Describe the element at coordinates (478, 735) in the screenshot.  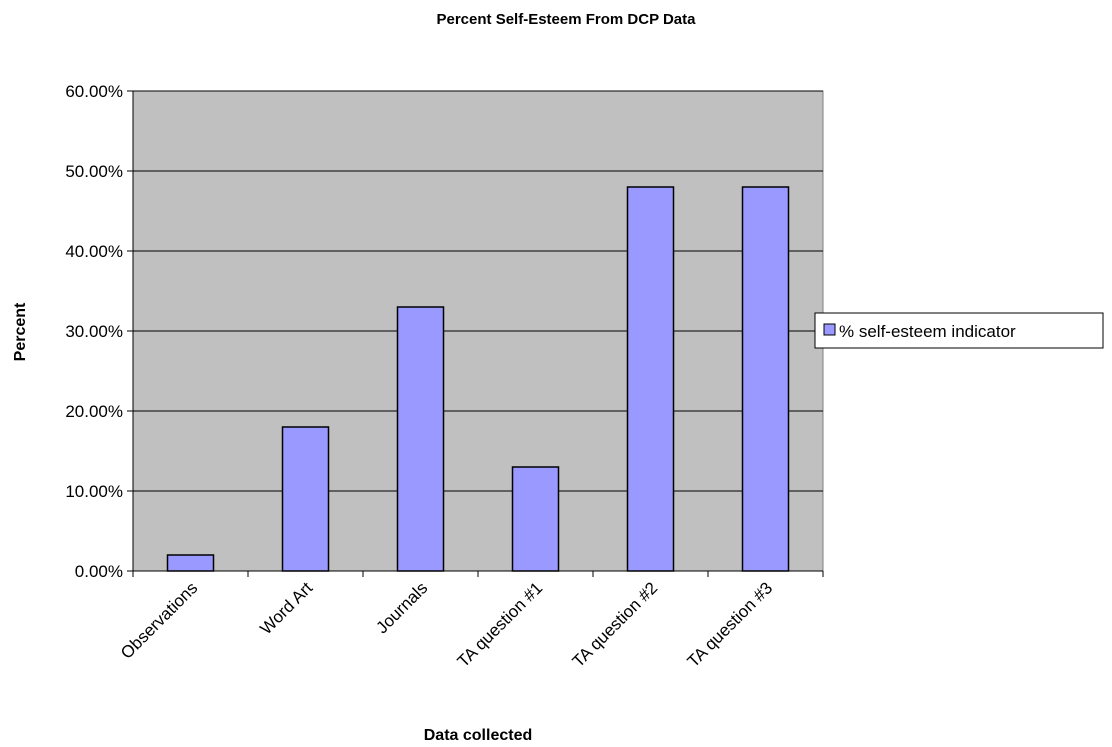
I see `x-axis-title: Data collected` at that location.